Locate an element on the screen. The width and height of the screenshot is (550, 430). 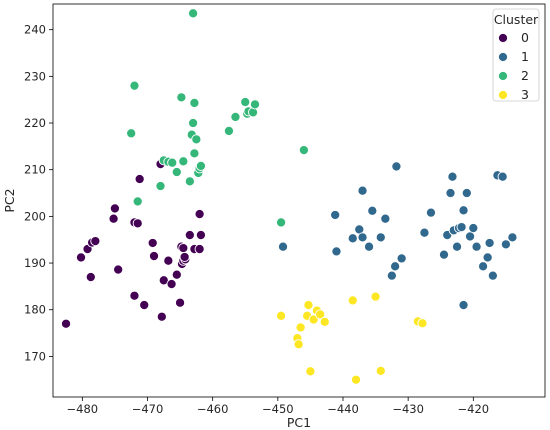
legend-label-0: 0 is located at coordinates (525, 37).